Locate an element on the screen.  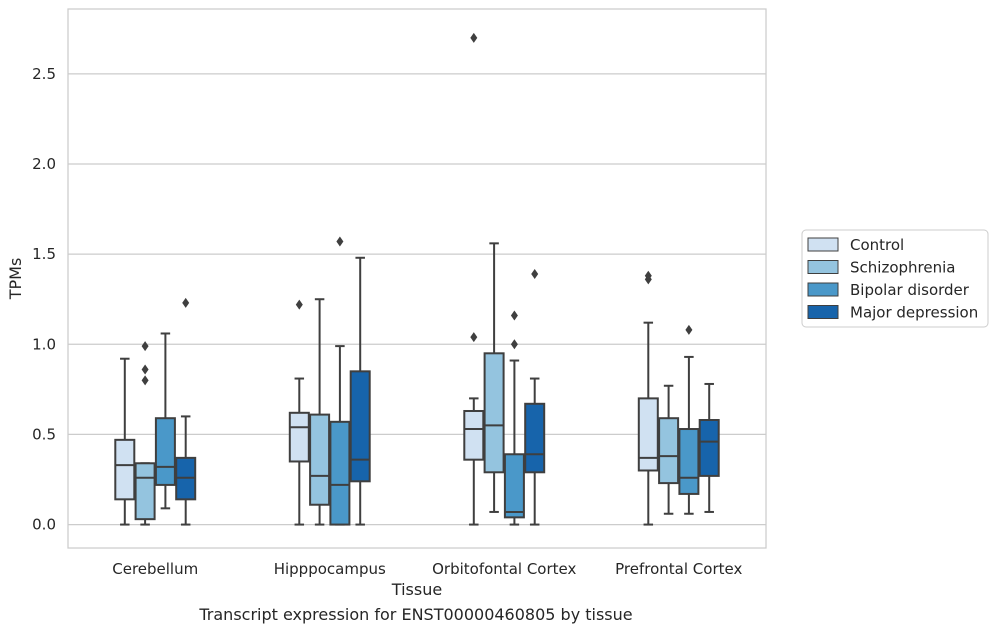
x-tick-label: Prefrontal Cortex is located at coordinates (678, 569).